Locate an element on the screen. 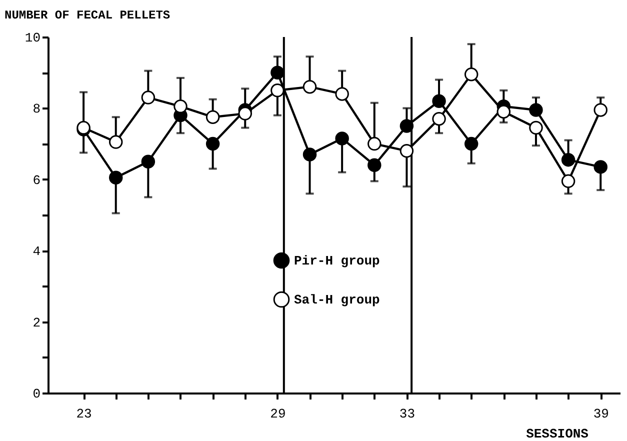  x-tick-label: 39 is located at coordinates (601, 414).